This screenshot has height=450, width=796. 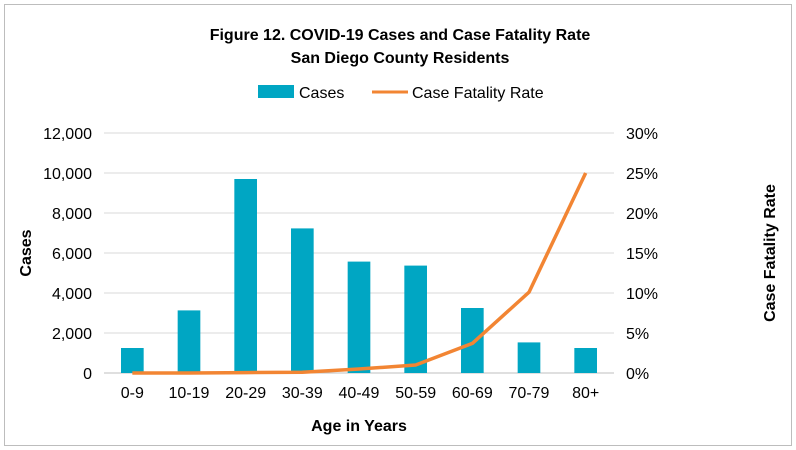 I want to click on y-tick-label: 8,000, so click(x=72, y=214).